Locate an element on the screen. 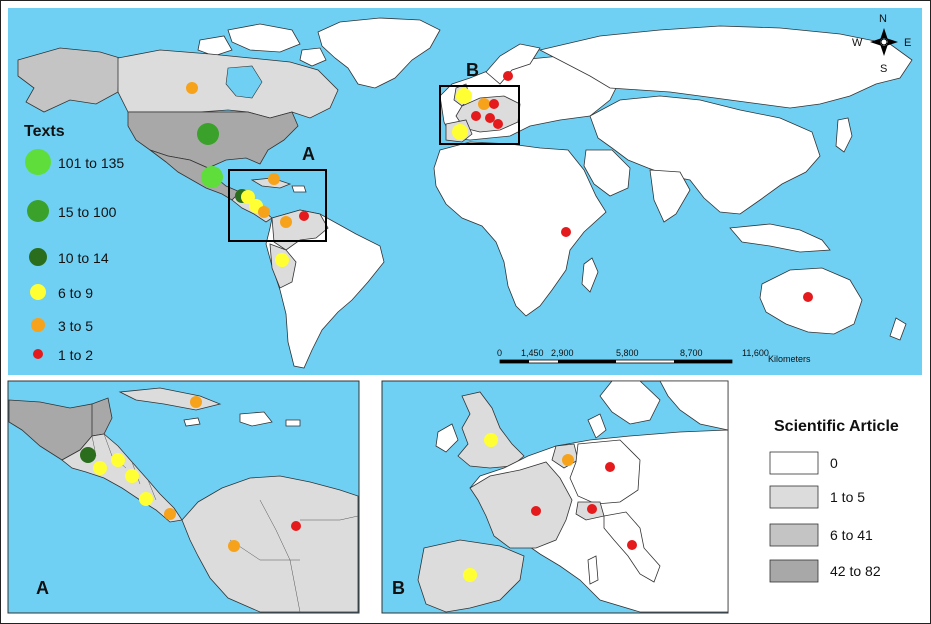 The width and height of the screenshot is (931, 624). scandinavia is located at coordinates (513, 64).